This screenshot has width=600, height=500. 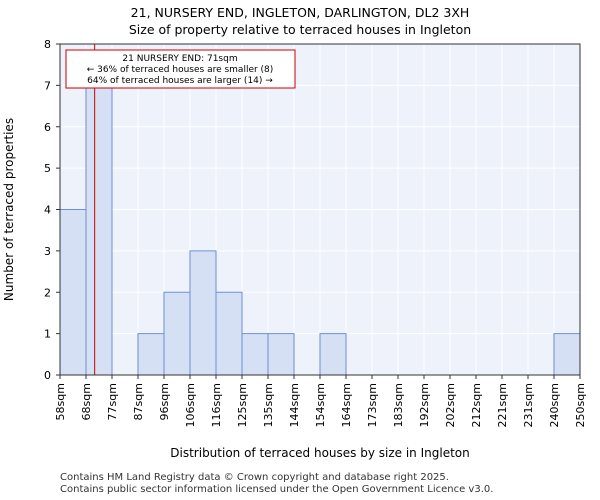 I want to click on x-tick-label-19: 240sqm, so click(x=554, y=405).